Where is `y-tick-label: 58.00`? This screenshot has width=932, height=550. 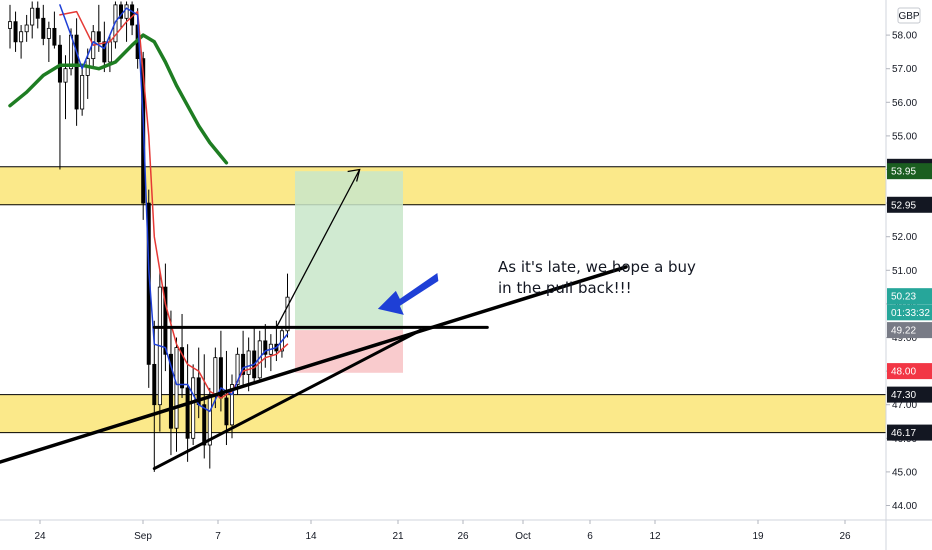 y-tick-label: 58.00 is located at coordinates (904, 36).